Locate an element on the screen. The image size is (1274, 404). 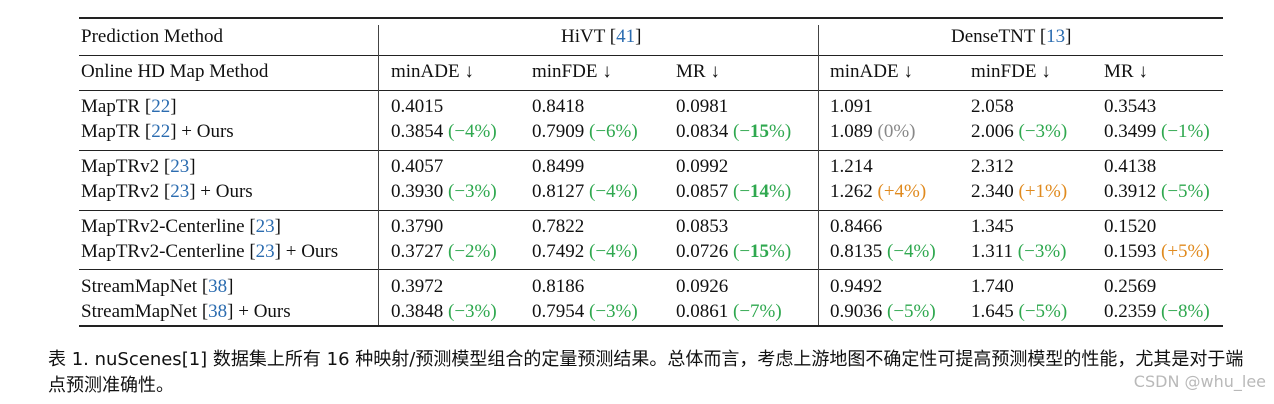
metric-header: MR ↓ is located at coordinates (698, 71).